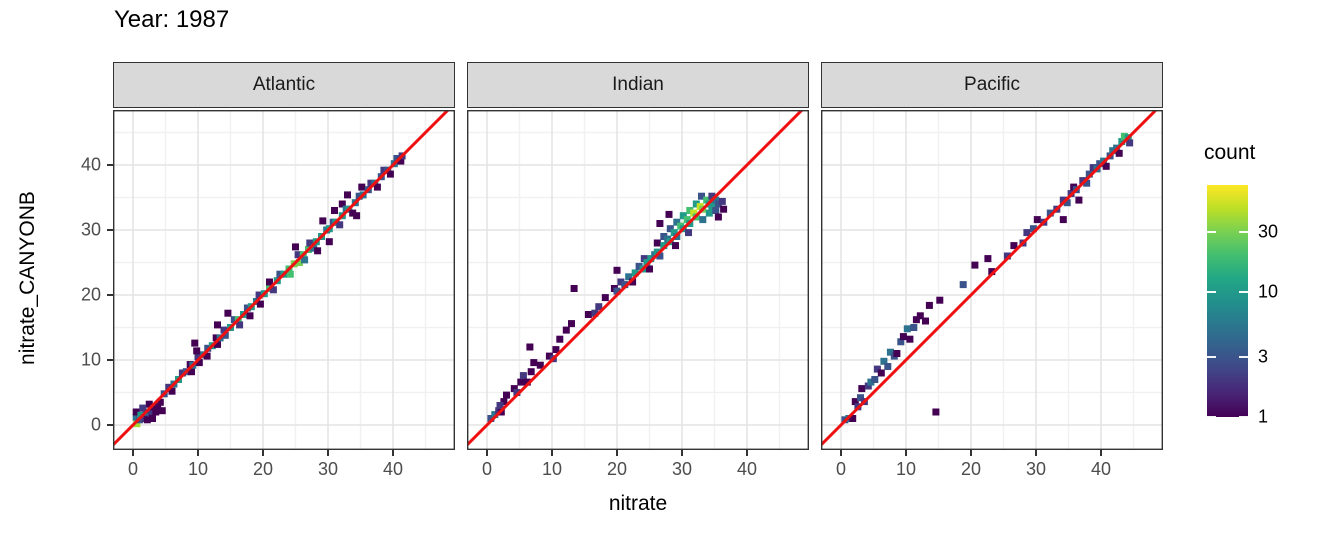 This screenshot has width=1344, height=537. What do you see at coordinates (552, 469) in the screenshot?
I see `x-tick-label: 10` at bounding box center [552, 469].